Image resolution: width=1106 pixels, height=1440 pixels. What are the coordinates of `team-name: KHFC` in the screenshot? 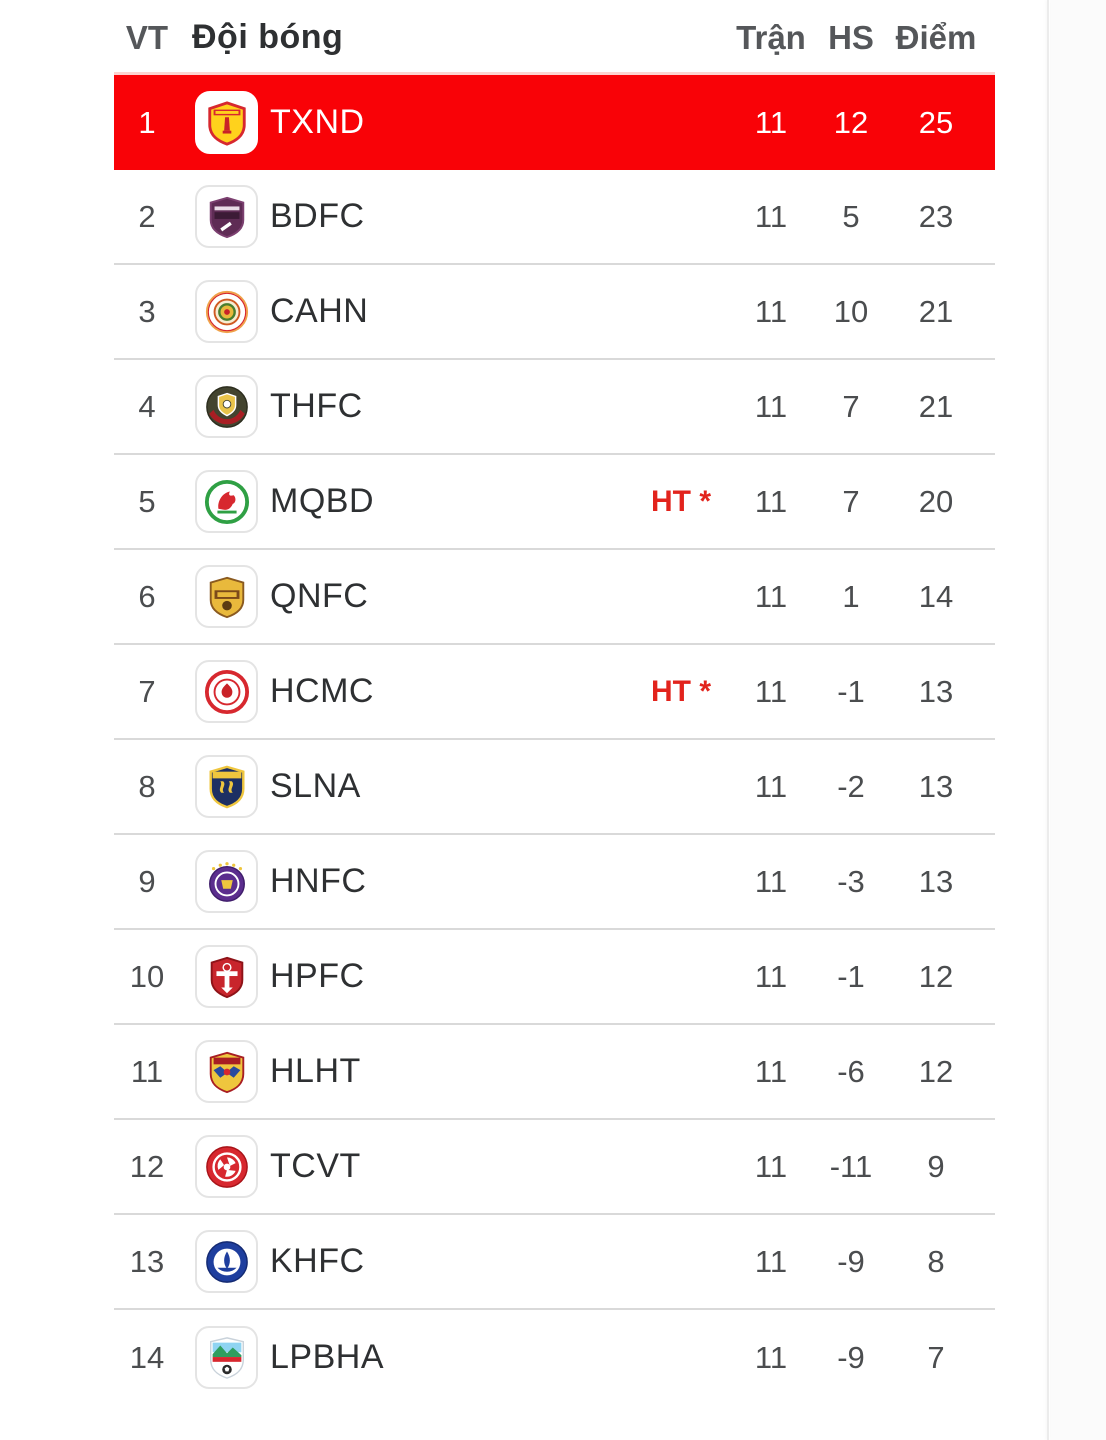 It's located at (317, 1261).